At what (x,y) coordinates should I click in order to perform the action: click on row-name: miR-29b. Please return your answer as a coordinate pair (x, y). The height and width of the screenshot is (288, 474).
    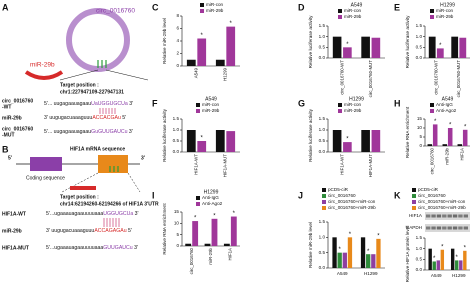
    Looking at the image, I should click on (12, 118).